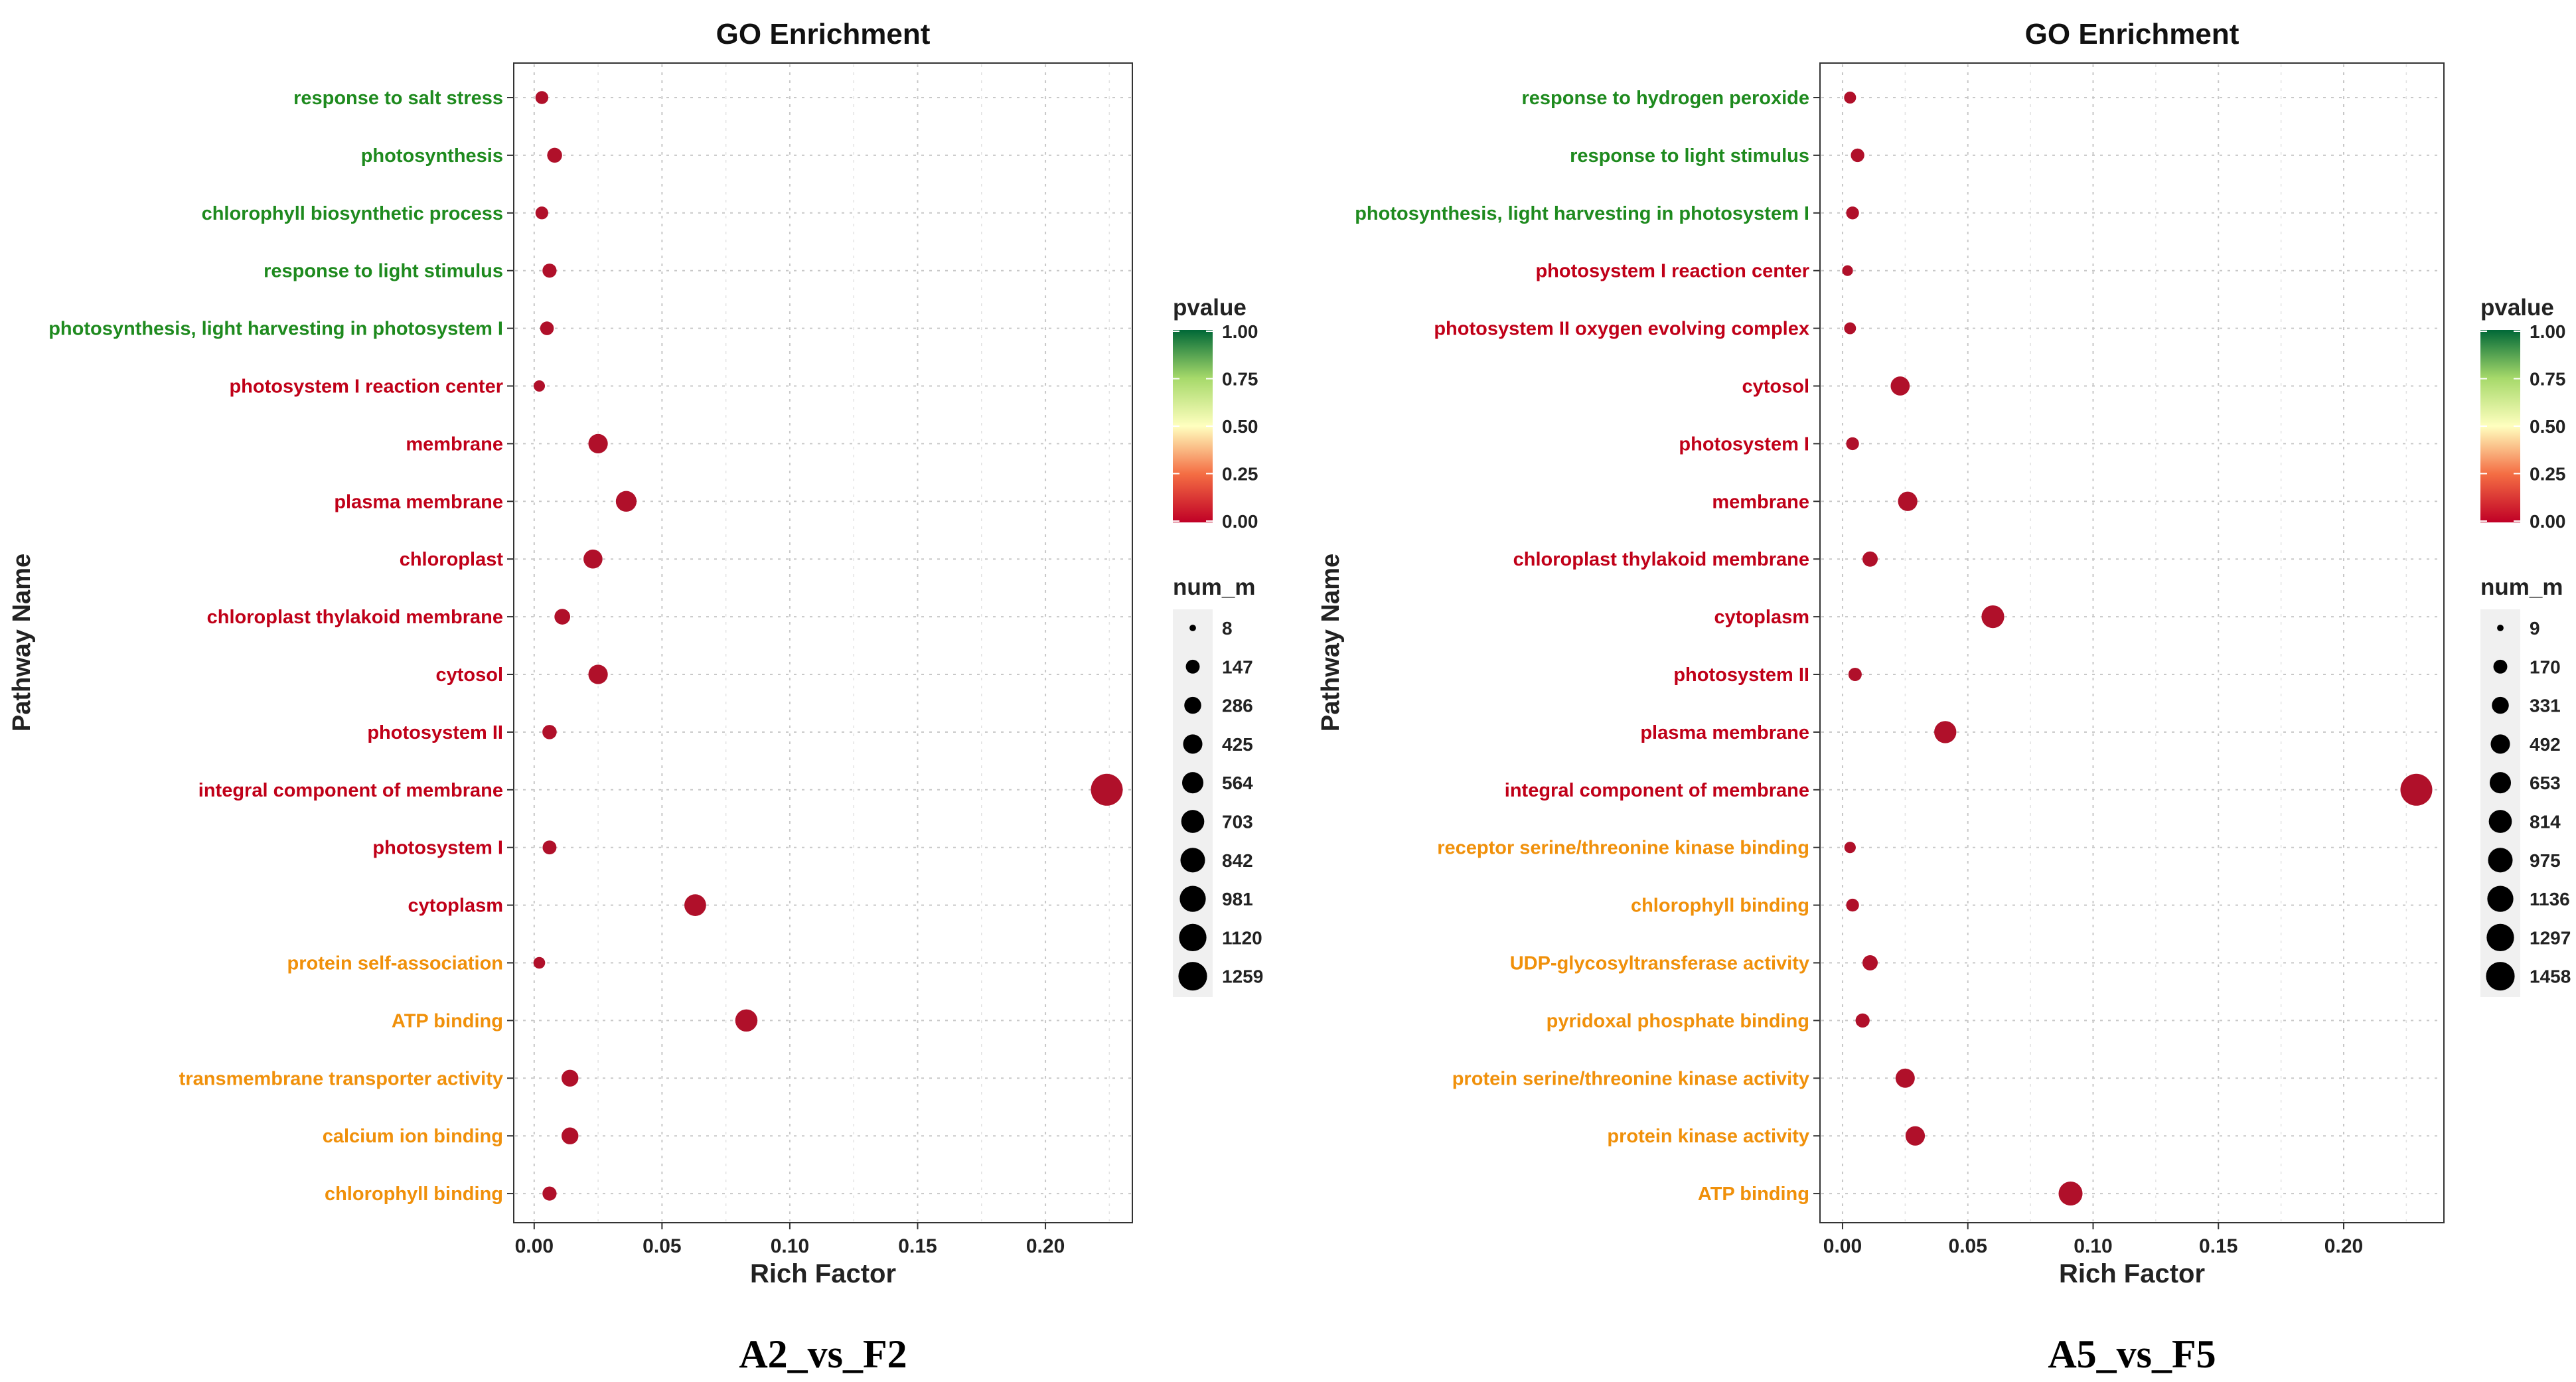 Image resolution: width=2576 pixels, height=1382 pixels. What do you see at coordinates (2546, 822) in the screenshot?
I see `size-legend-label: 814` at bounding box center [2546, 822].